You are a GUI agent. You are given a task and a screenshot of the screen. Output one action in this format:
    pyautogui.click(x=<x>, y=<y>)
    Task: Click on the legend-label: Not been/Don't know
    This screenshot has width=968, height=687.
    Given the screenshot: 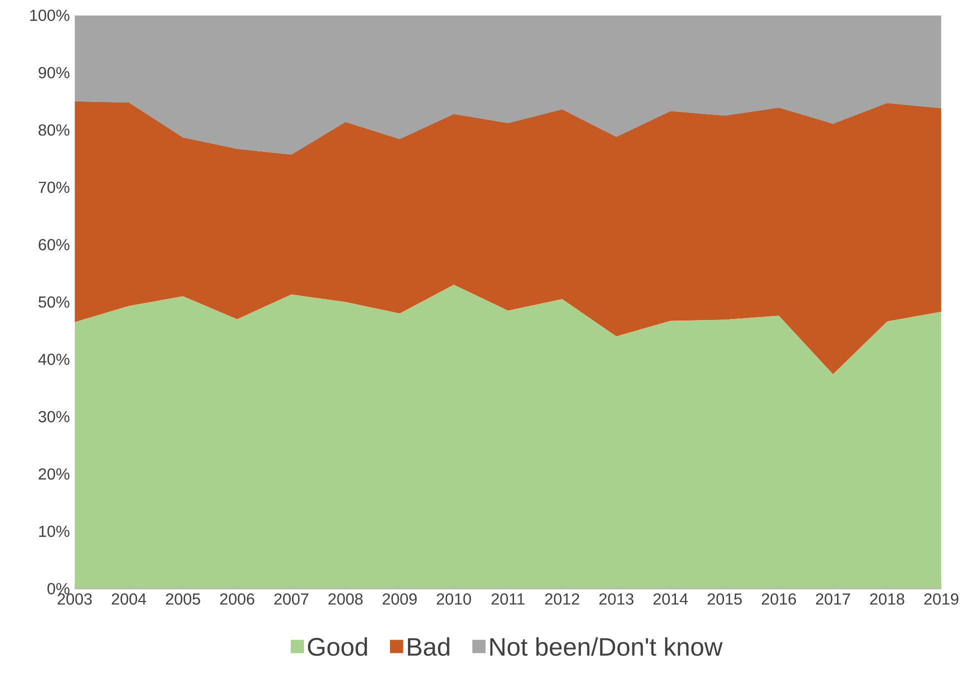 What is the action you would take?
    pyautogui.click(x=606, y=646)
    